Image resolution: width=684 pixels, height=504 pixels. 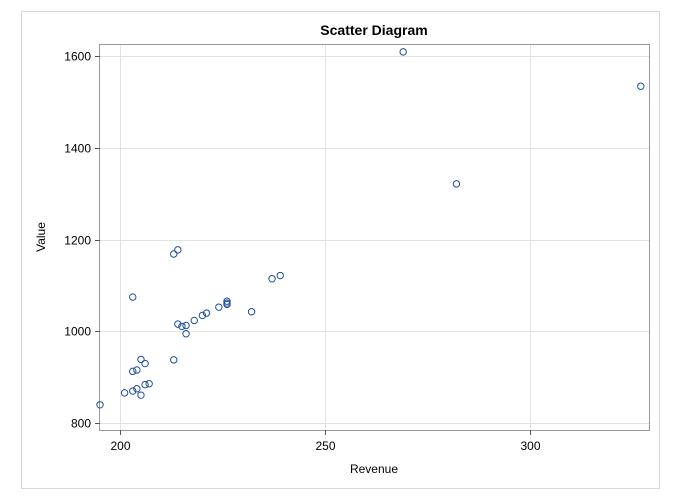 I want to click on x-axis-label: Revenue, so click(x=374, y=469).